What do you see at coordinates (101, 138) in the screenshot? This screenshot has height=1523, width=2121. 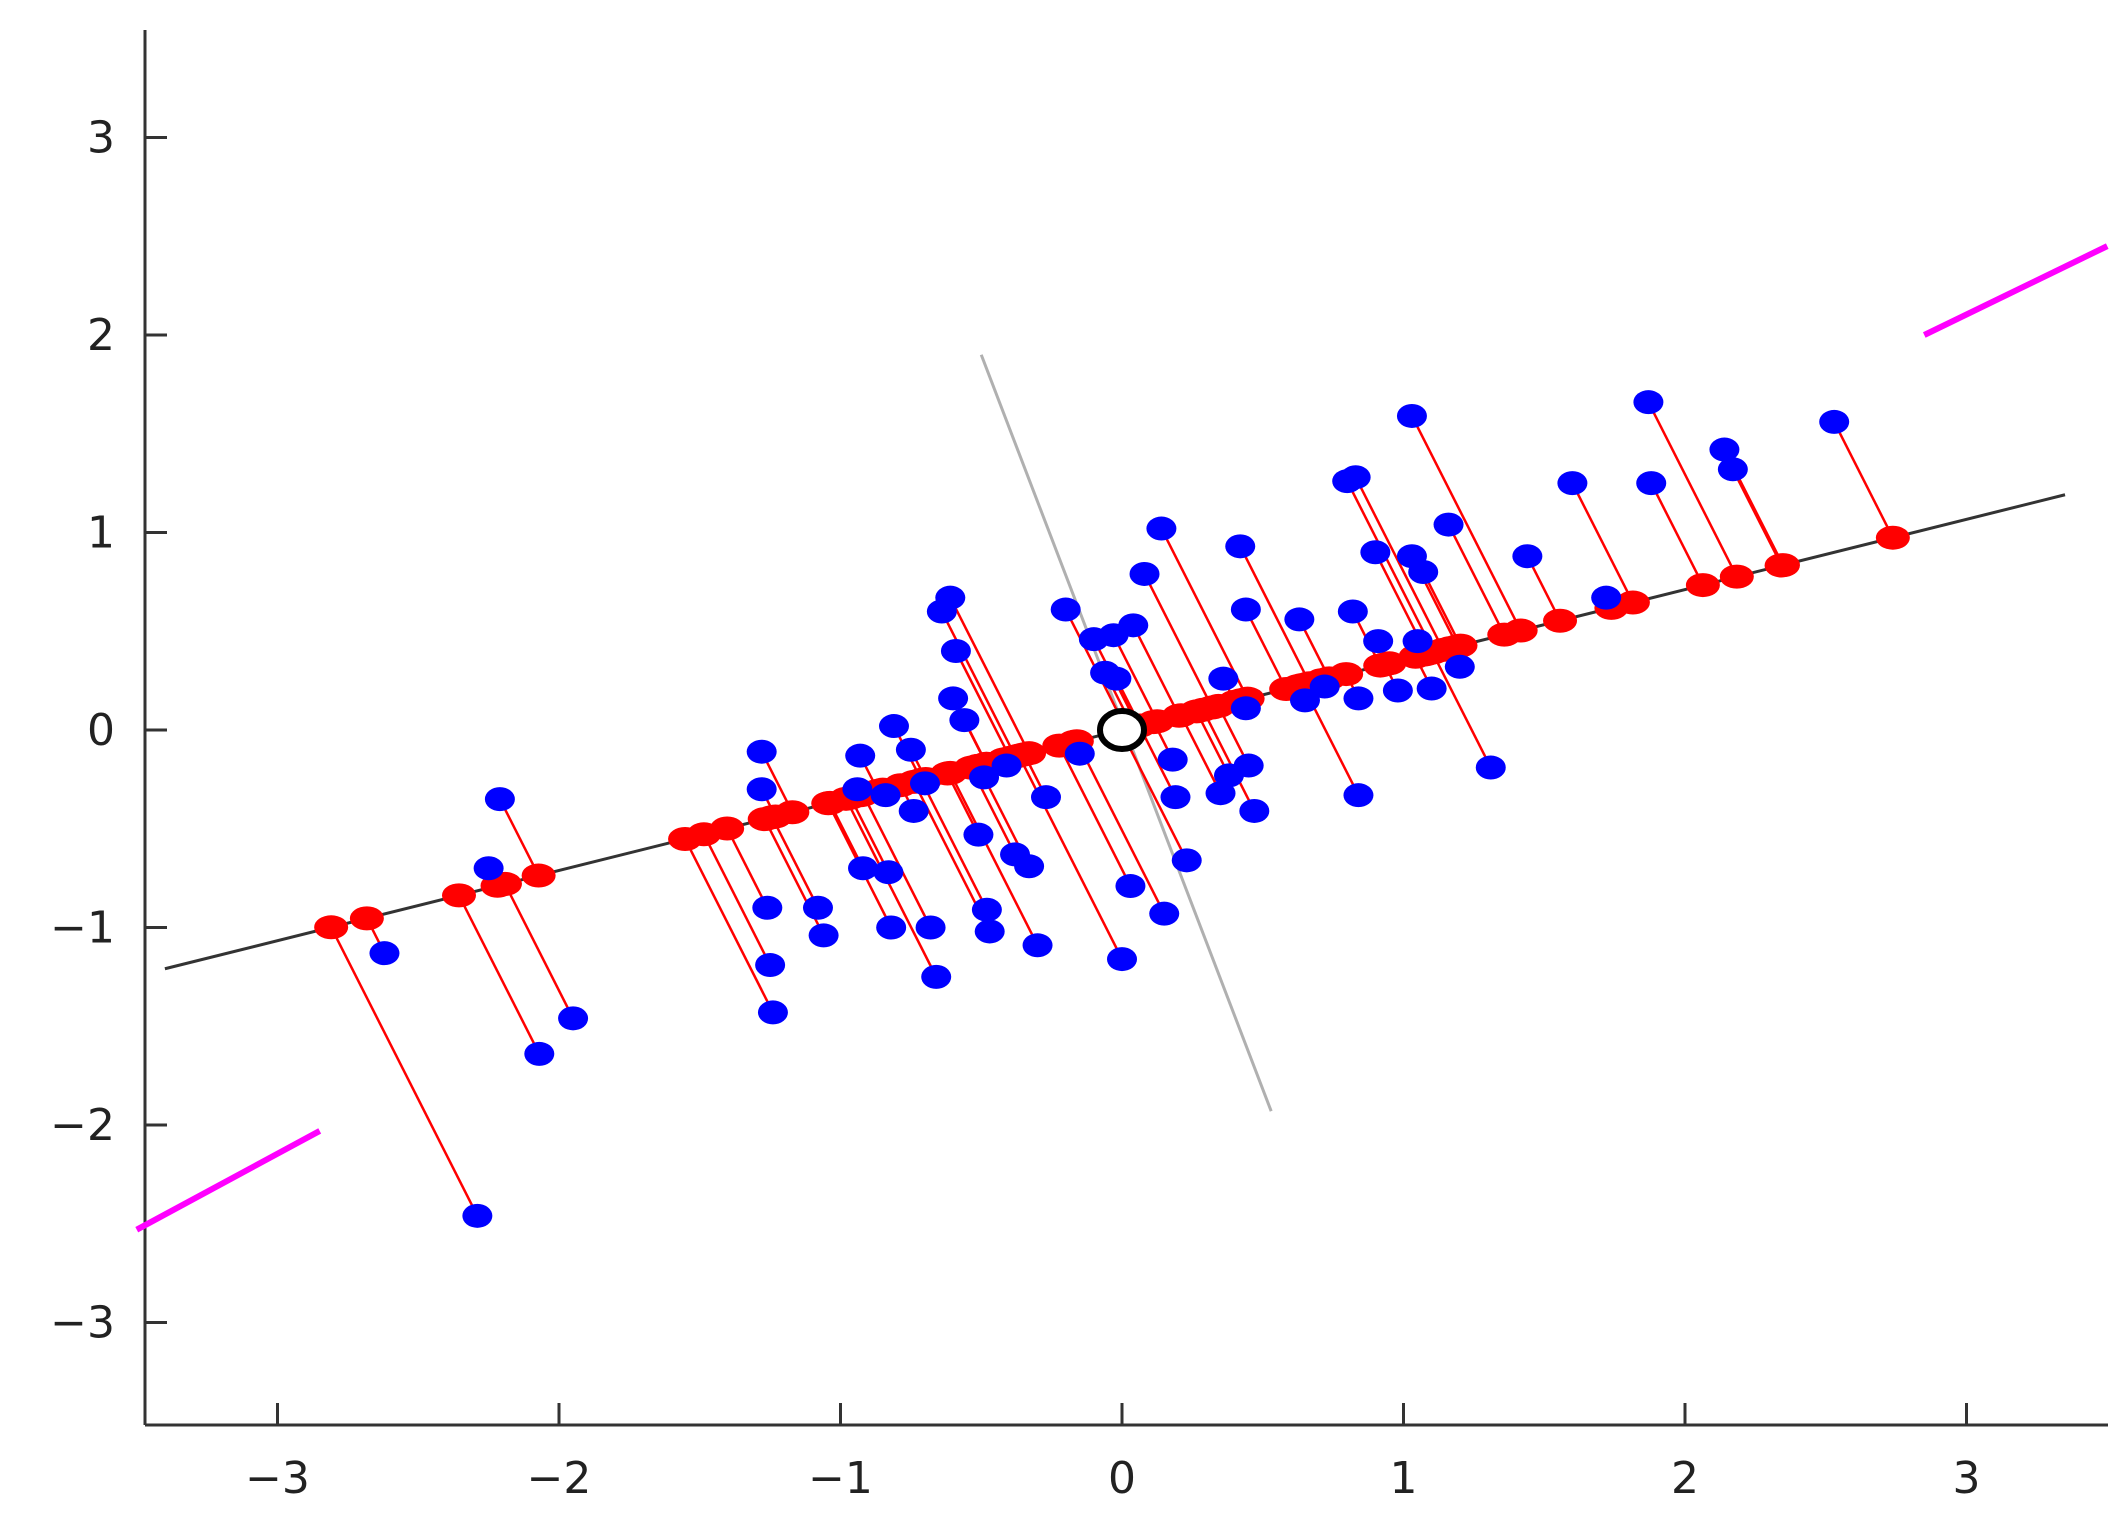 I see `y-tick-label: 3` at bounding box center [101, 138].